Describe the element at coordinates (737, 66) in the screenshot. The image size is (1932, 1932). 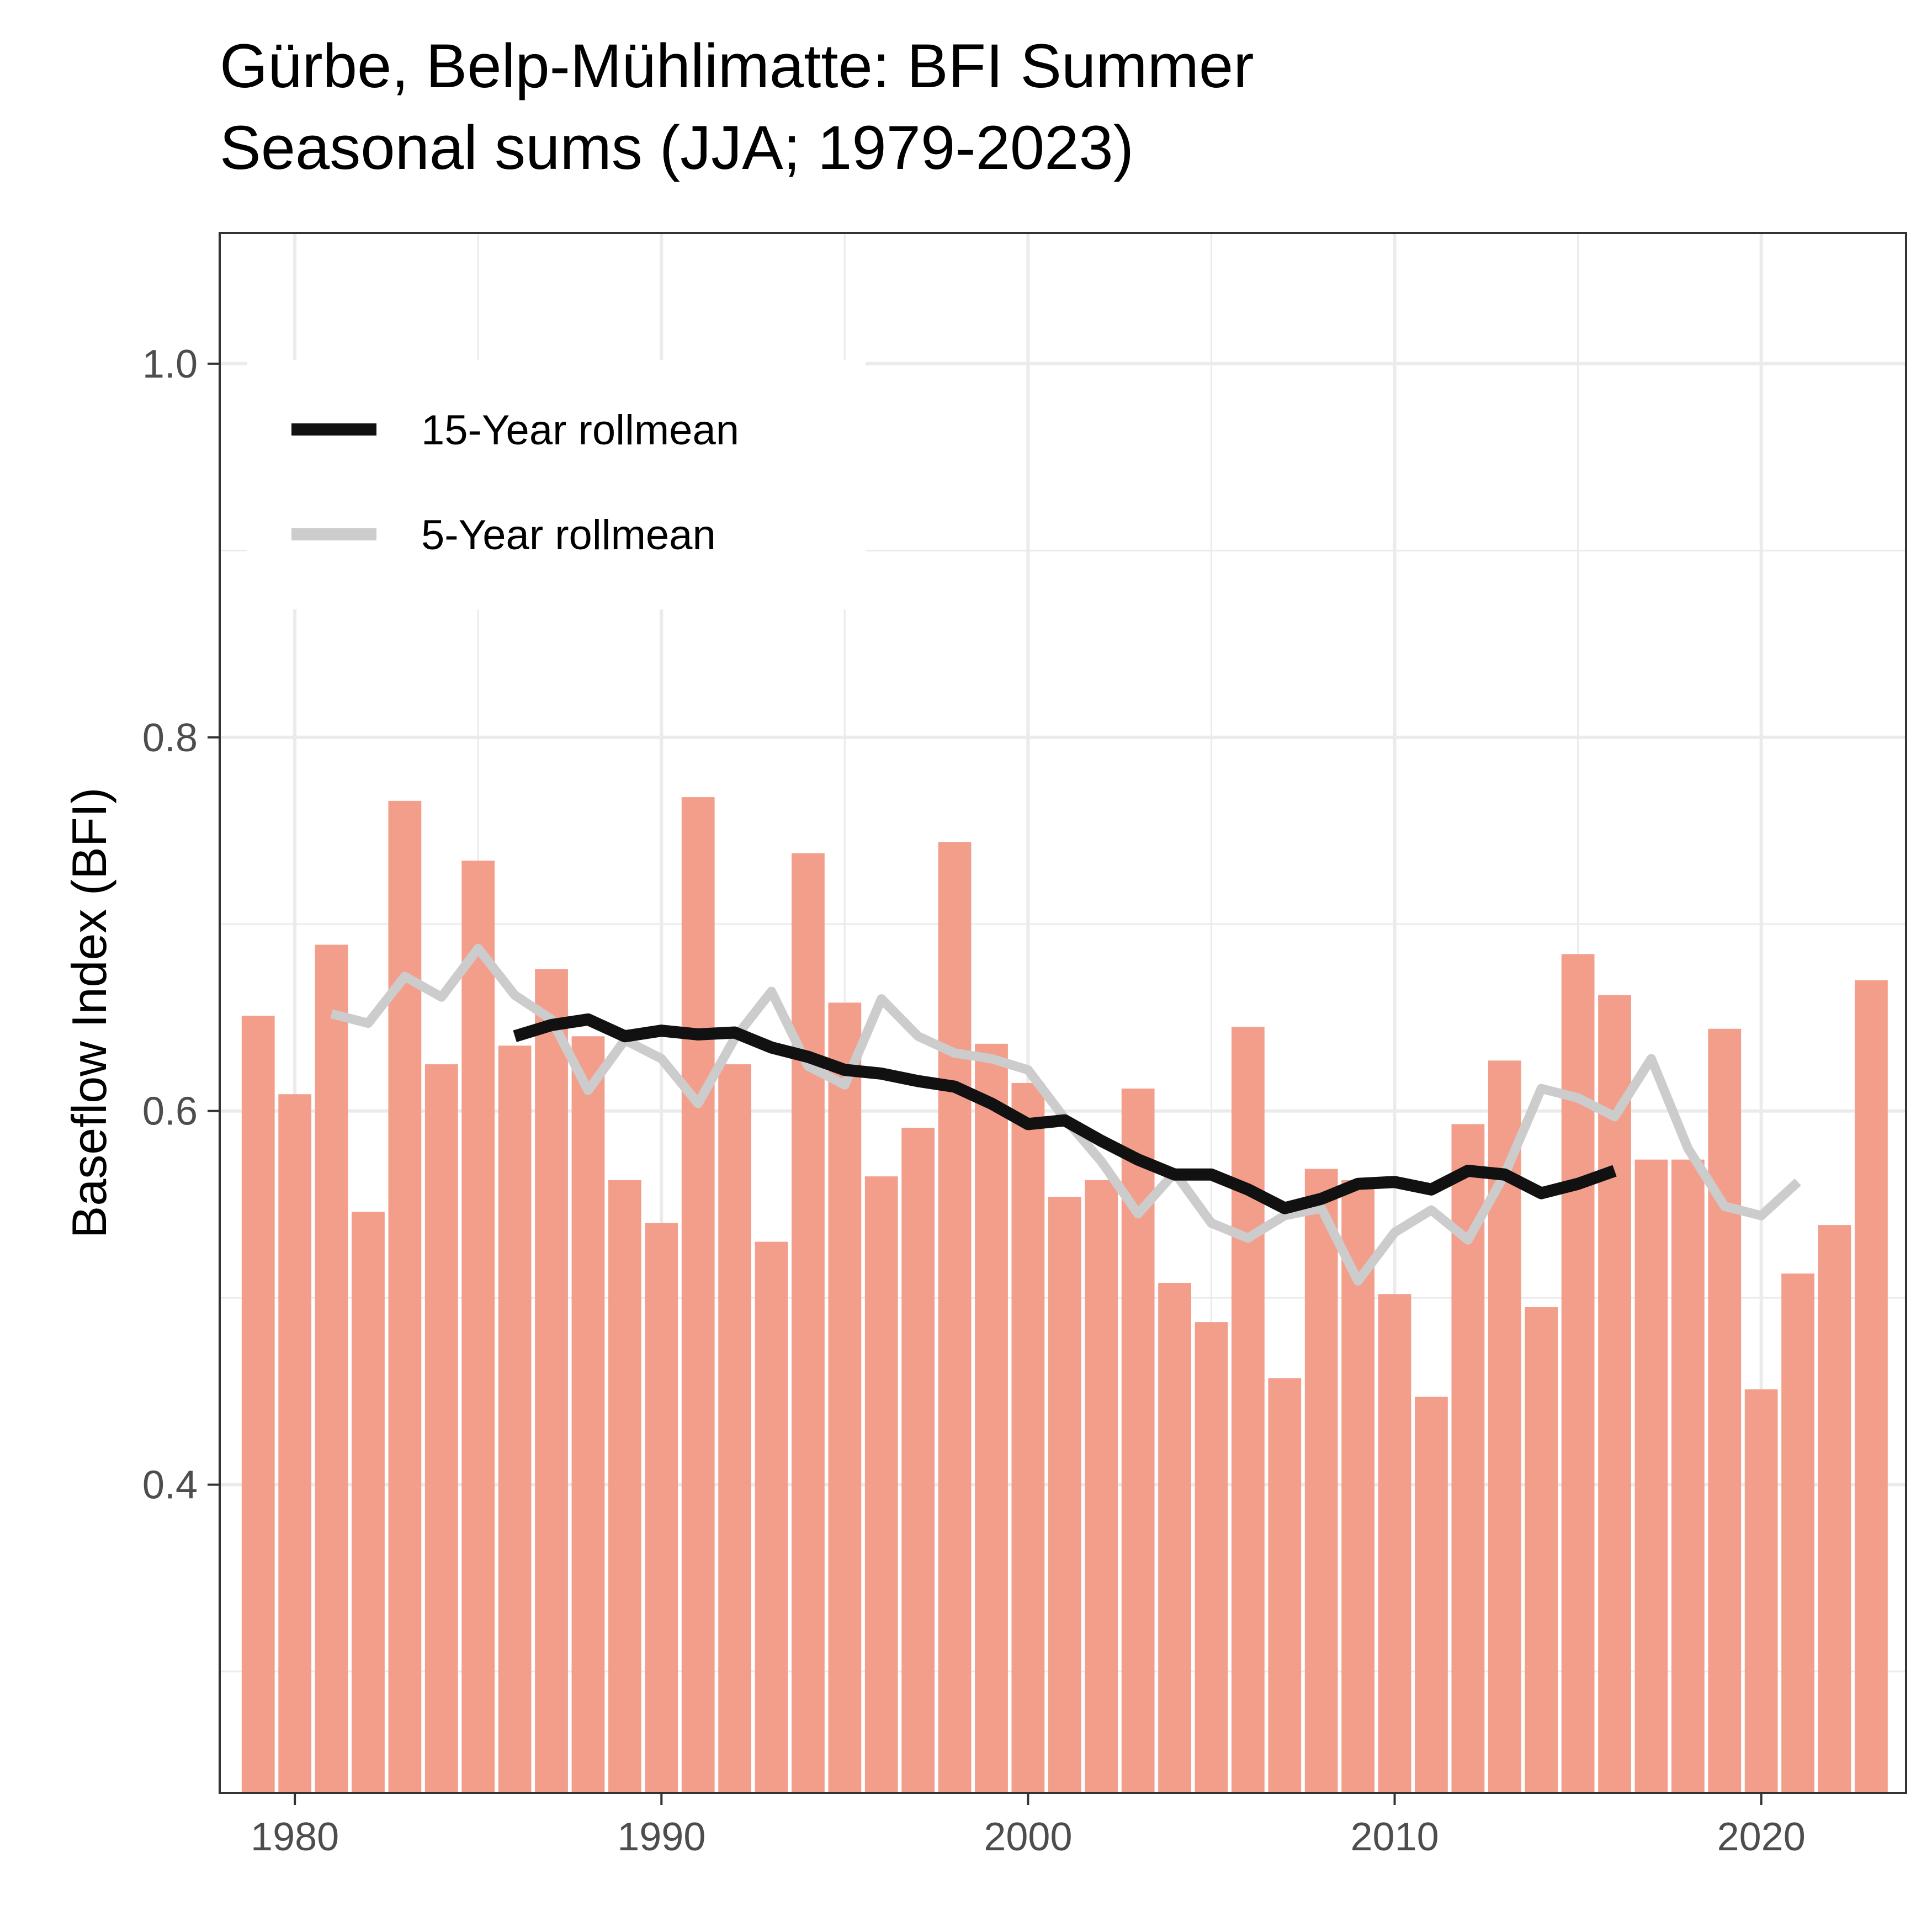
I see `chart-title: Gürbe, Belp-Mühlimatte: BFI Summer` at that location.